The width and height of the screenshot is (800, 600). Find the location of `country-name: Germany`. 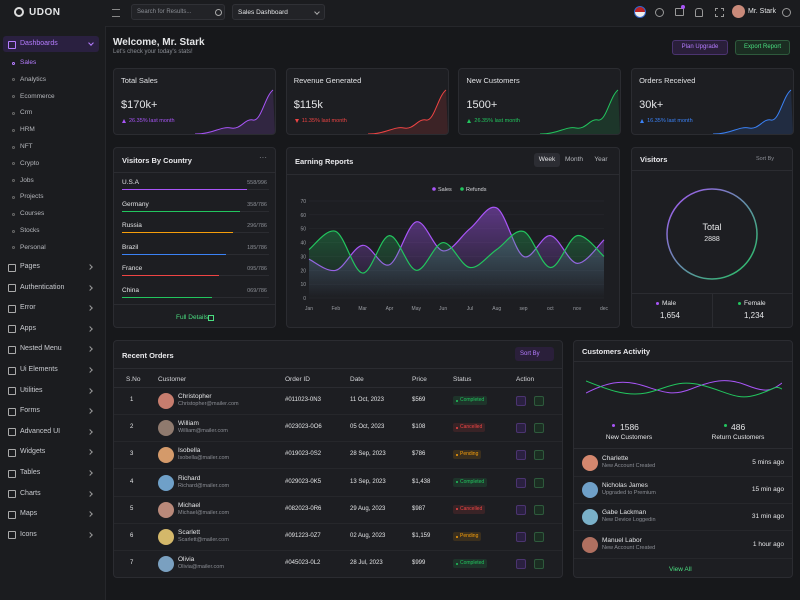

country-name: Germany is located at coordinates (135, 204).